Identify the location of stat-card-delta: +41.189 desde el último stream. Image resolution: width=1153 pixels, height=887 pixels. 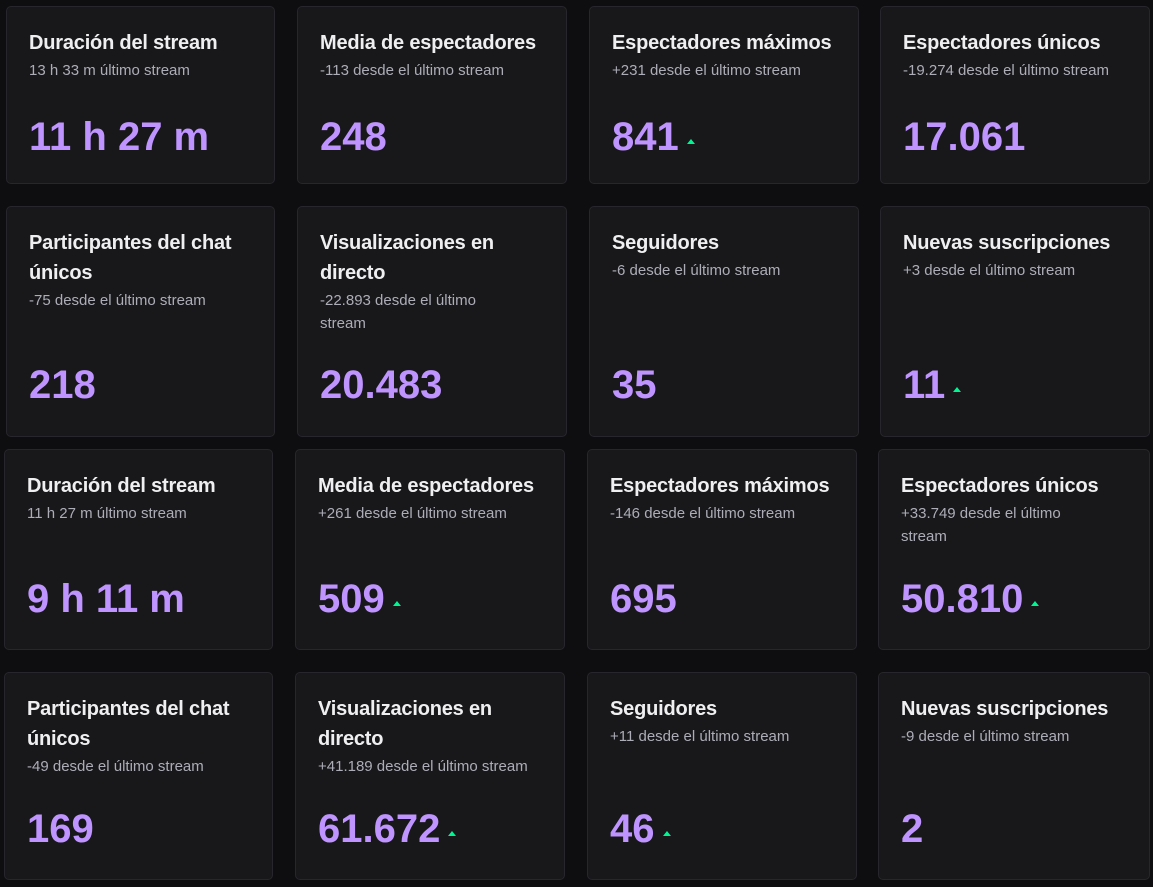
(423, 766).